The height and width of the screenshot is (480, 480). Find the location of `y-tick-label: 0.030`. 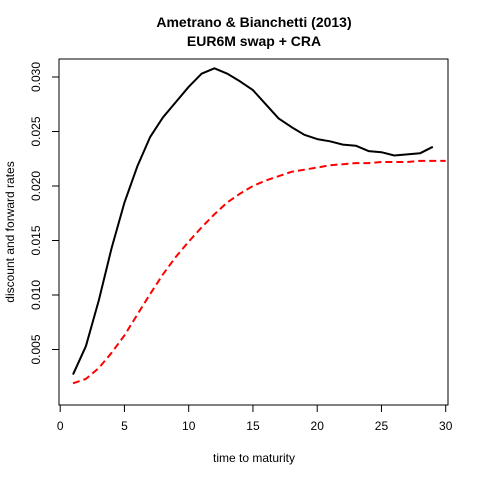

y-tick-label: 0.030 is located at coordinates (36, 77).